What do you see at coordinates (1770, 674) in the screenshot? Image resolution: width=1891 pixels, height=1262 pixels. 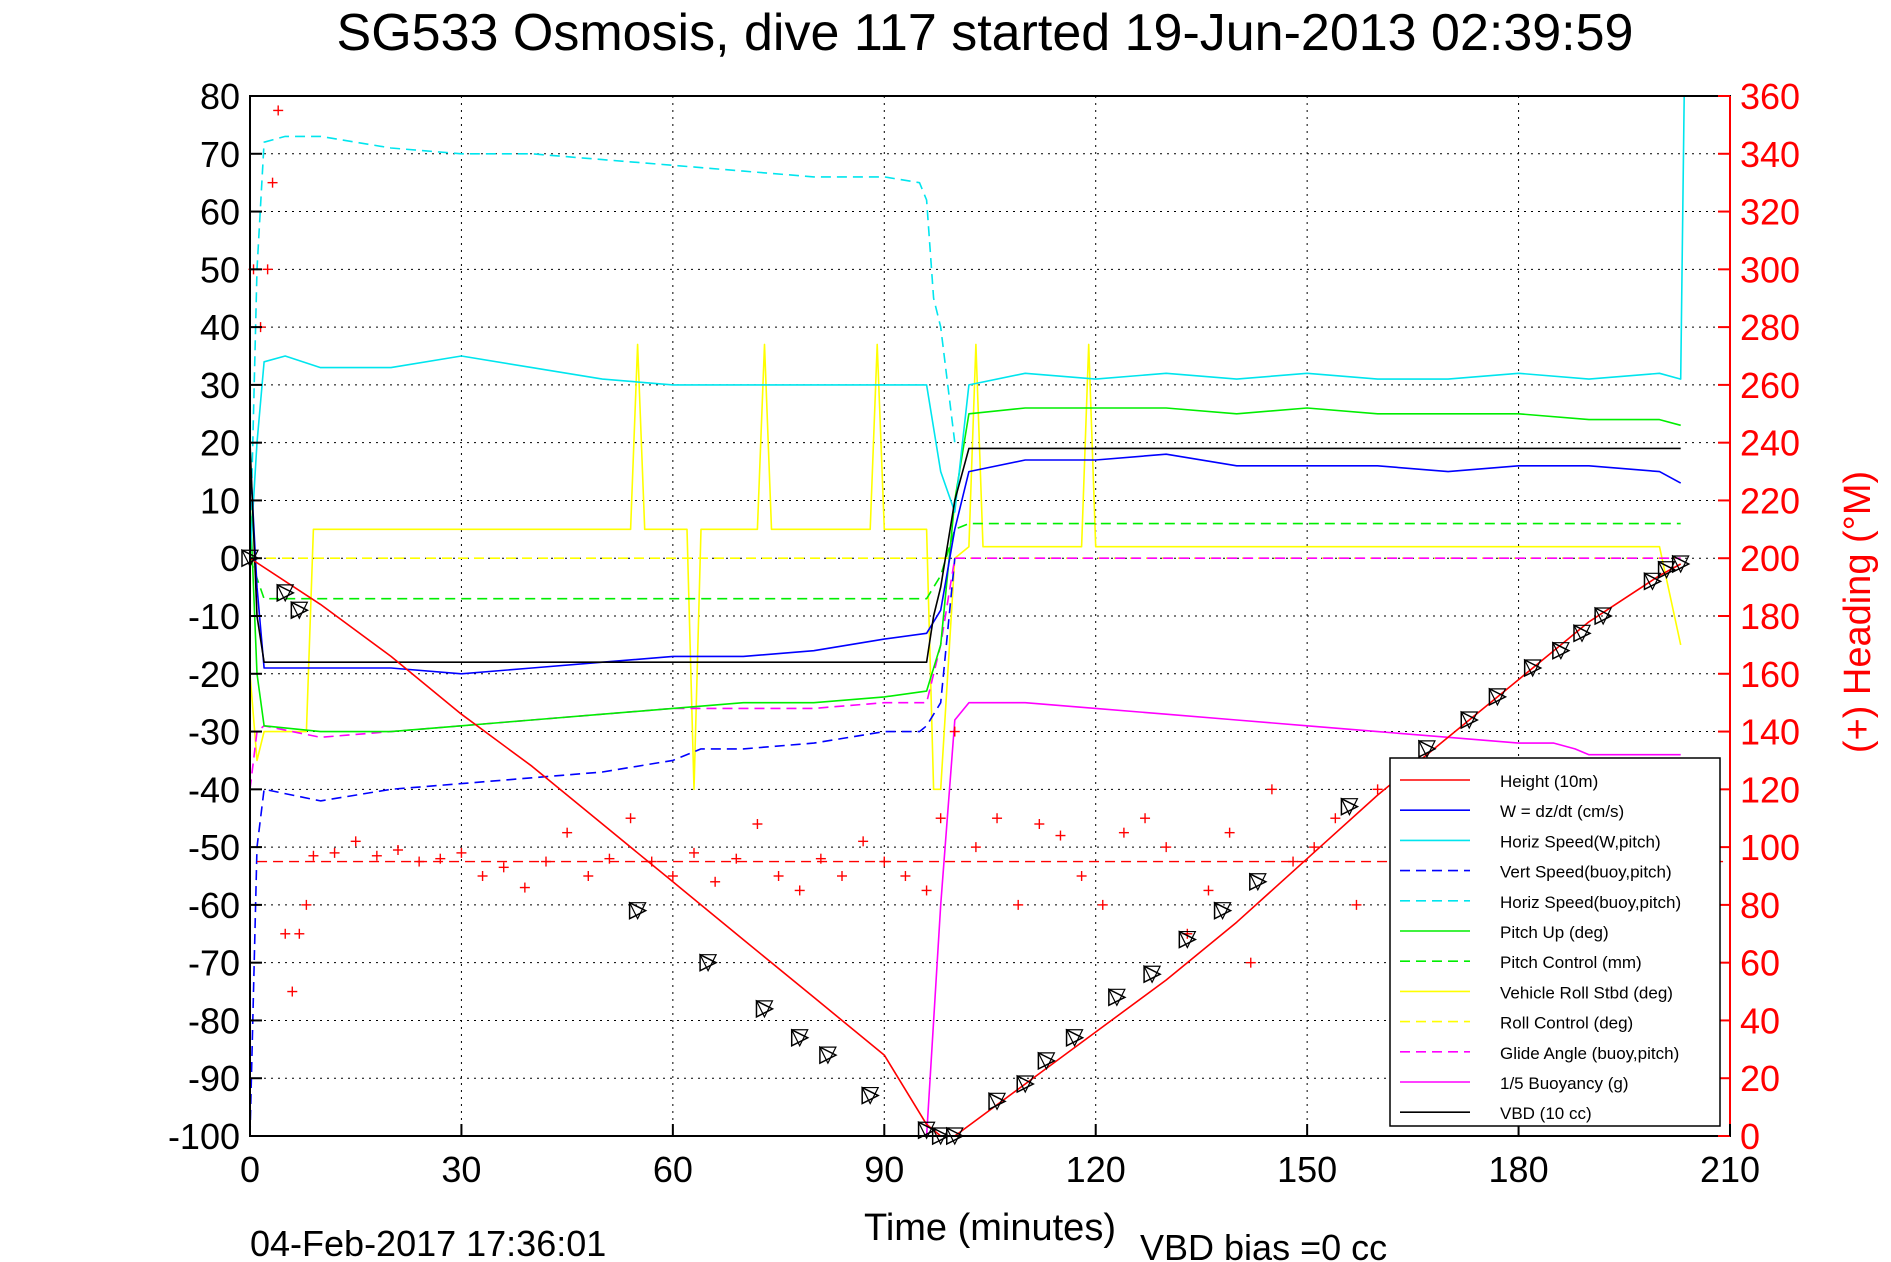 I see `y2-tick-label: 160` at bounding box center [1770, 674].